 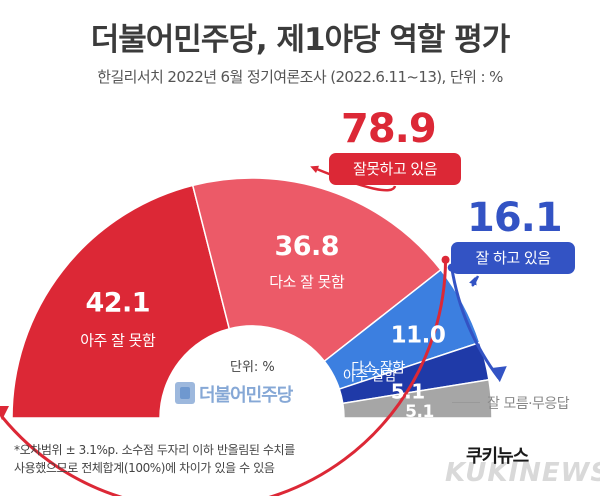 What do you see at coordinates (118, 341) in the screenshot?
I see `segment-label-1: 아주 잘 못함` at bounding box center [118, 341].